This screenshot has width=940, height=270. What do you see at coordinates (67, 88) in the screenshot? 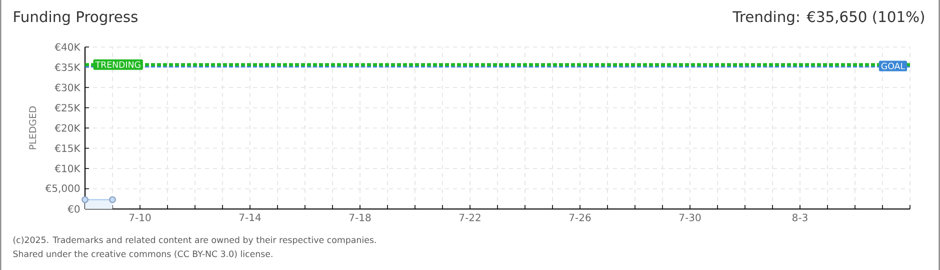
I see `y-tick-label: €30K` at bounding box center [67, 88].